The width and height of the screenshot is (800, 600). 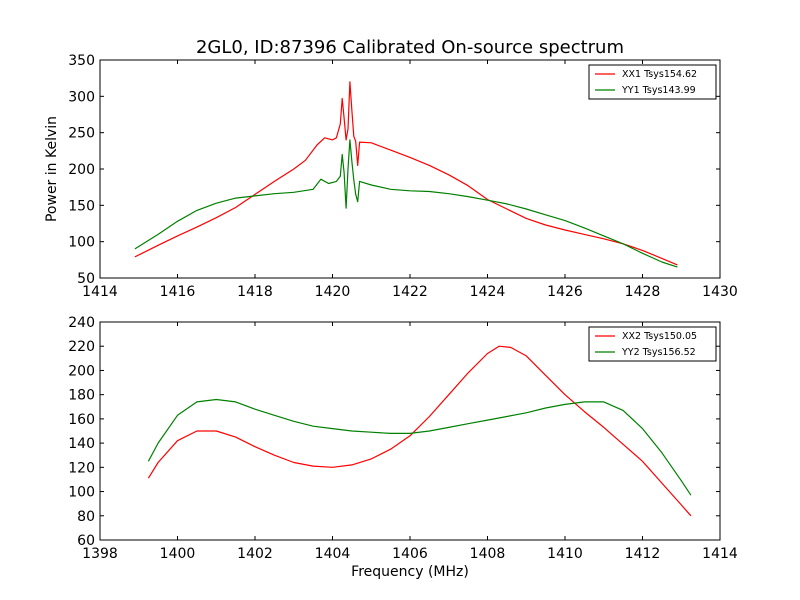 What do you see at coordinates (333, 554) in the screenshot?
I see `bottom-x-tick-label-3: 1404` at bounding box center [333, 554].